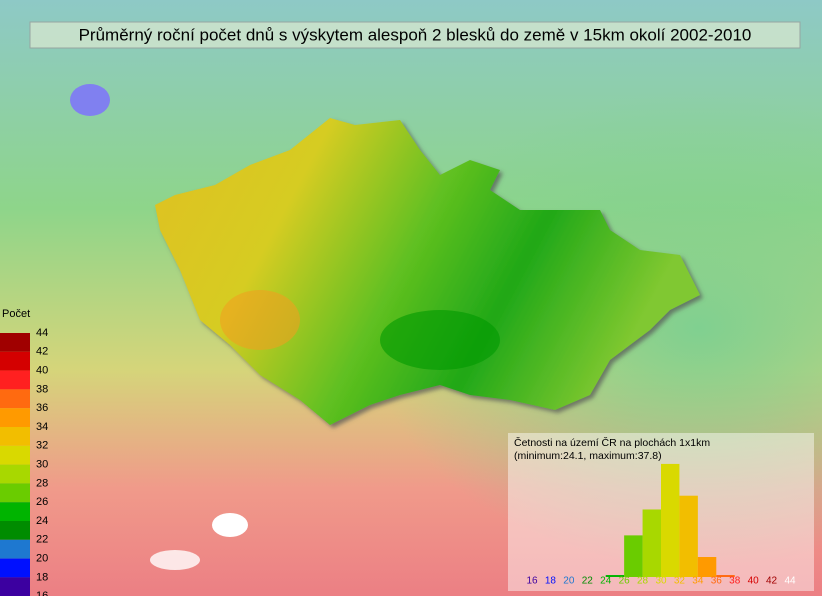  What do you see at coordinates (612, 442) in the screenshot?
I see `histogram-title: Četnosti na území ČR na plochách 1x1km` at bounding box center [612, 442].